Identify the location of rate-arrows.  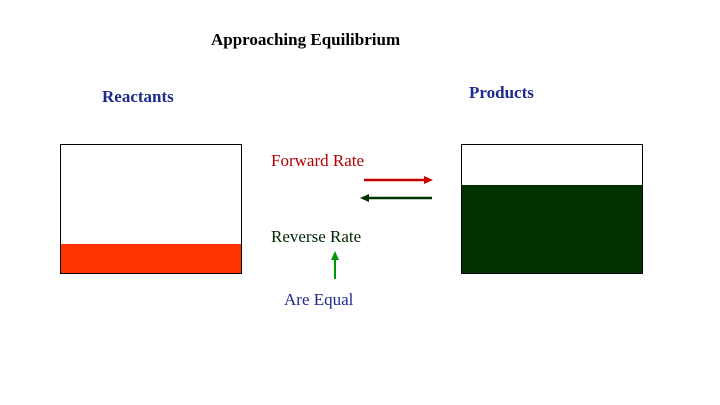
(382, 227).